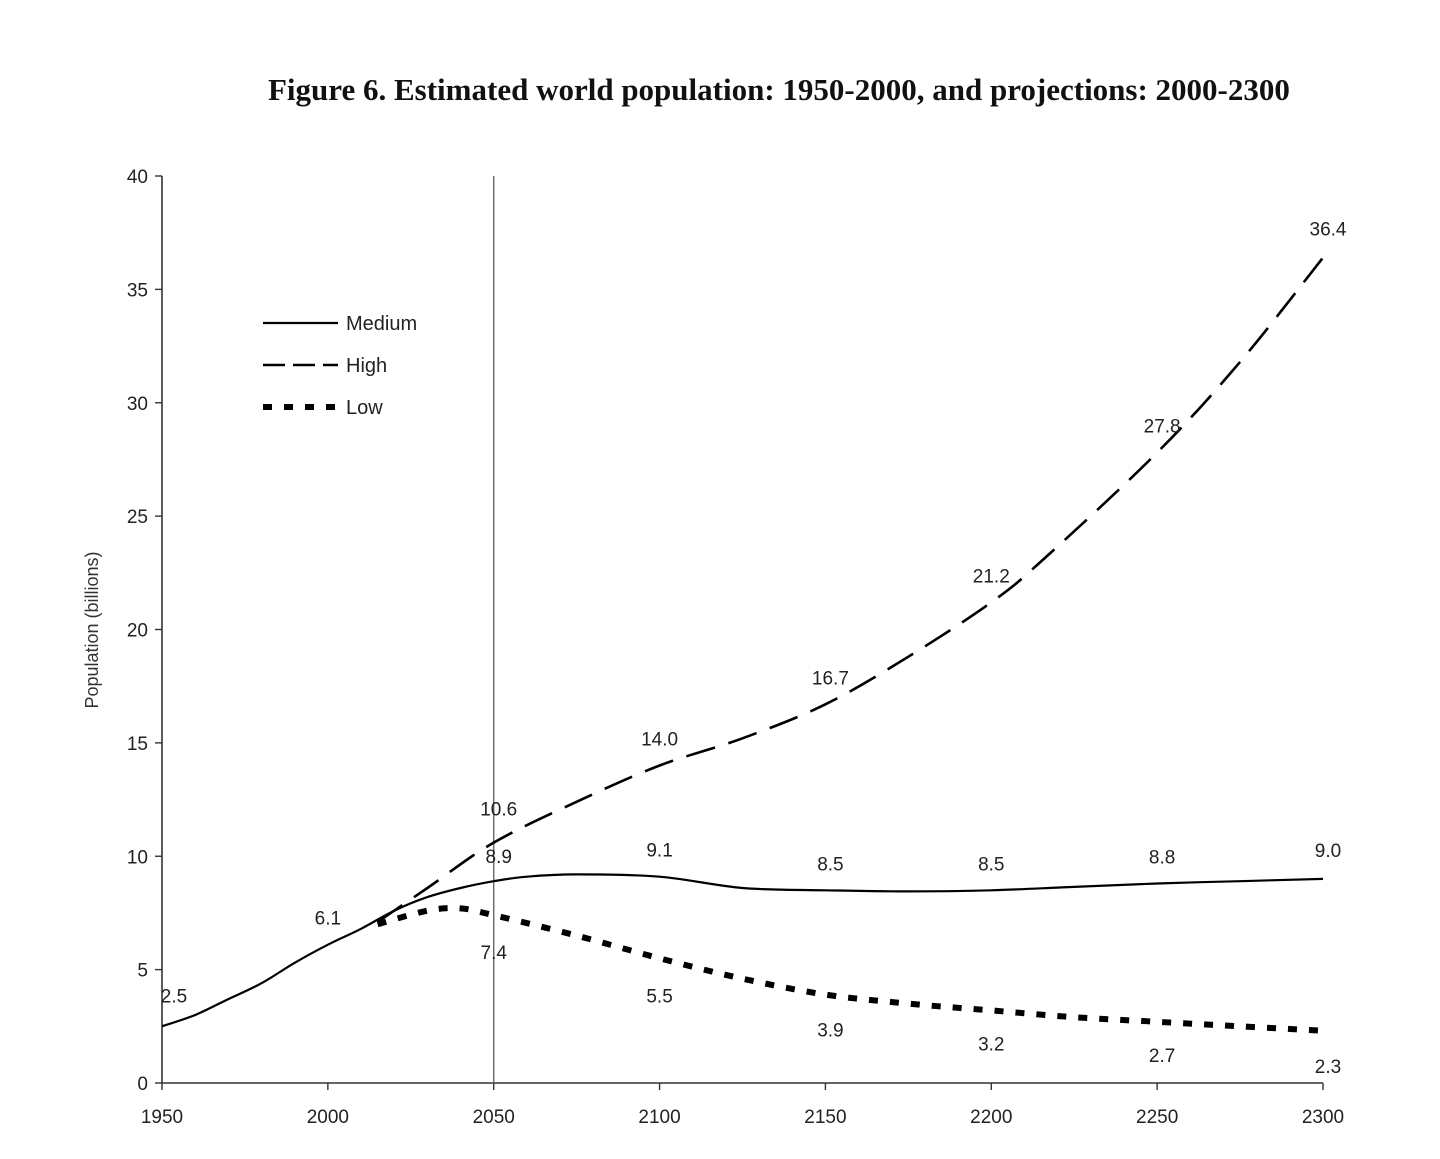 This screenshot has width=1440, height=1159. Describe the element at coordinates (137, 857) in the screenshot. I see `y-tick-label: 10` at that location.